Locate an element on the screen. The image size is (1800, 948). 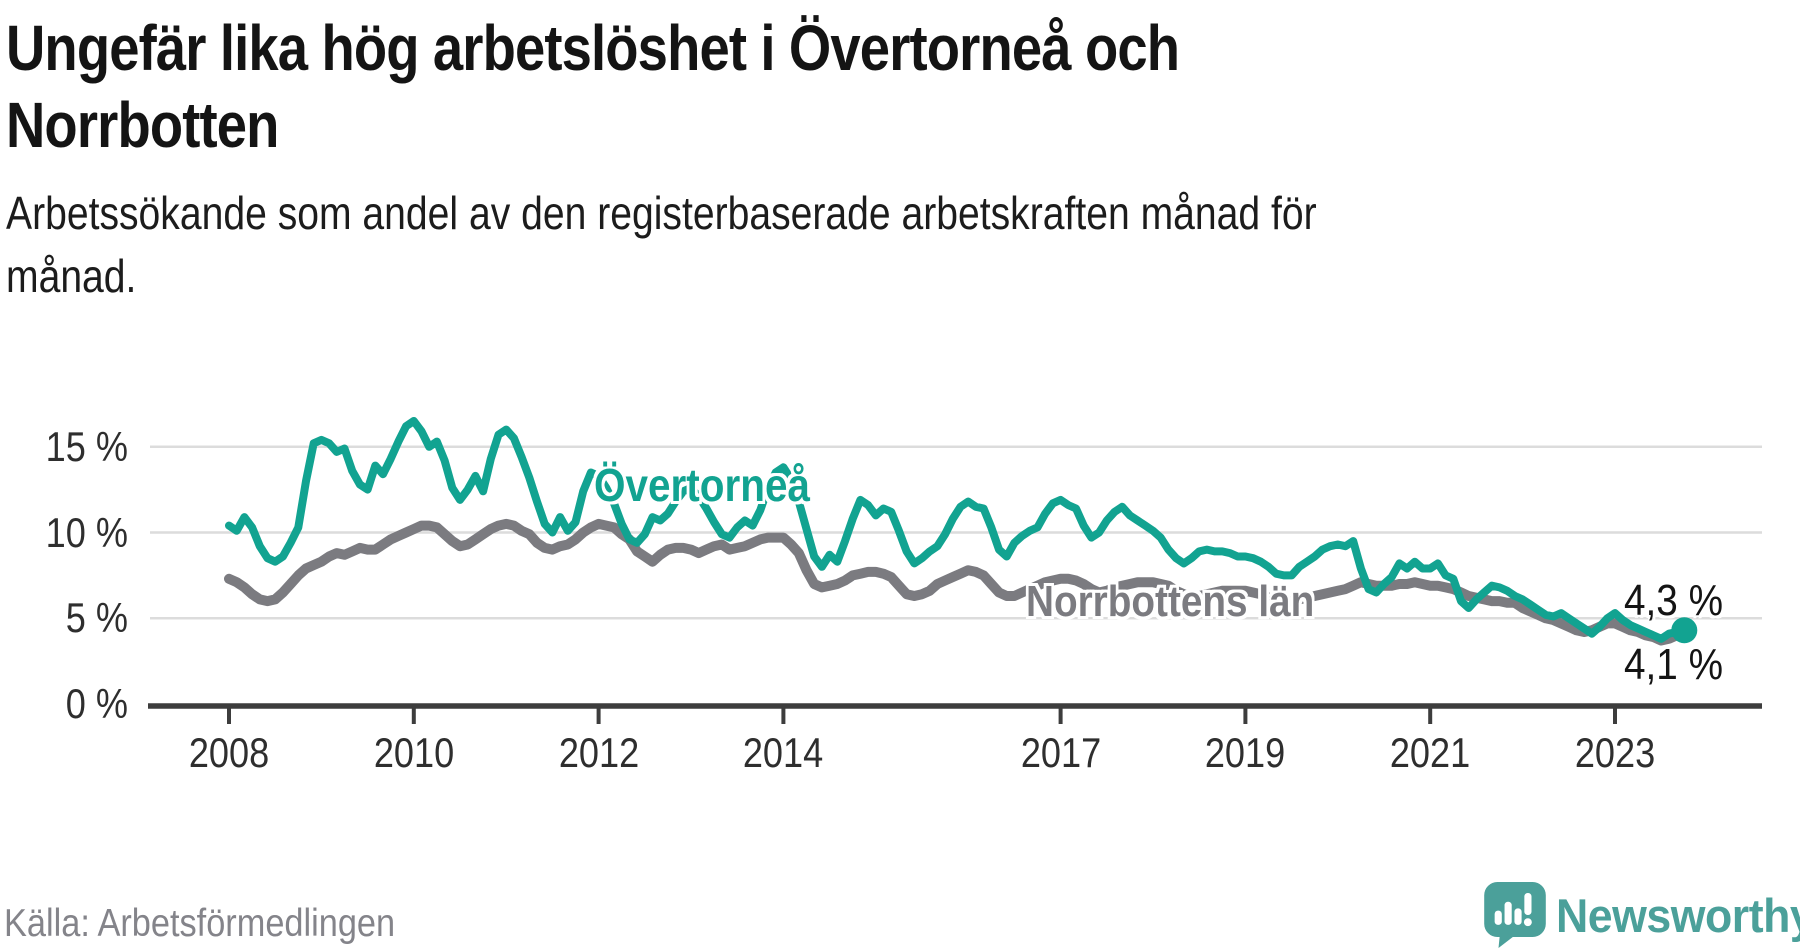
newsworthy-wordmark: Newsworthy is located at coordinates (1678, 915).